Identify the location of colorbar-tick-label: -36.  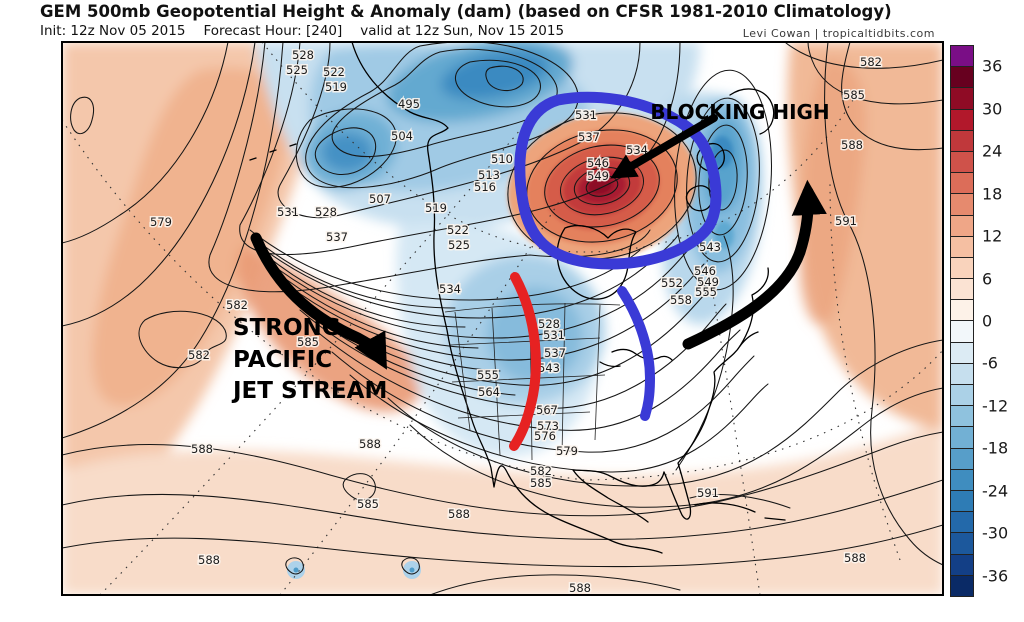
(995, 576).